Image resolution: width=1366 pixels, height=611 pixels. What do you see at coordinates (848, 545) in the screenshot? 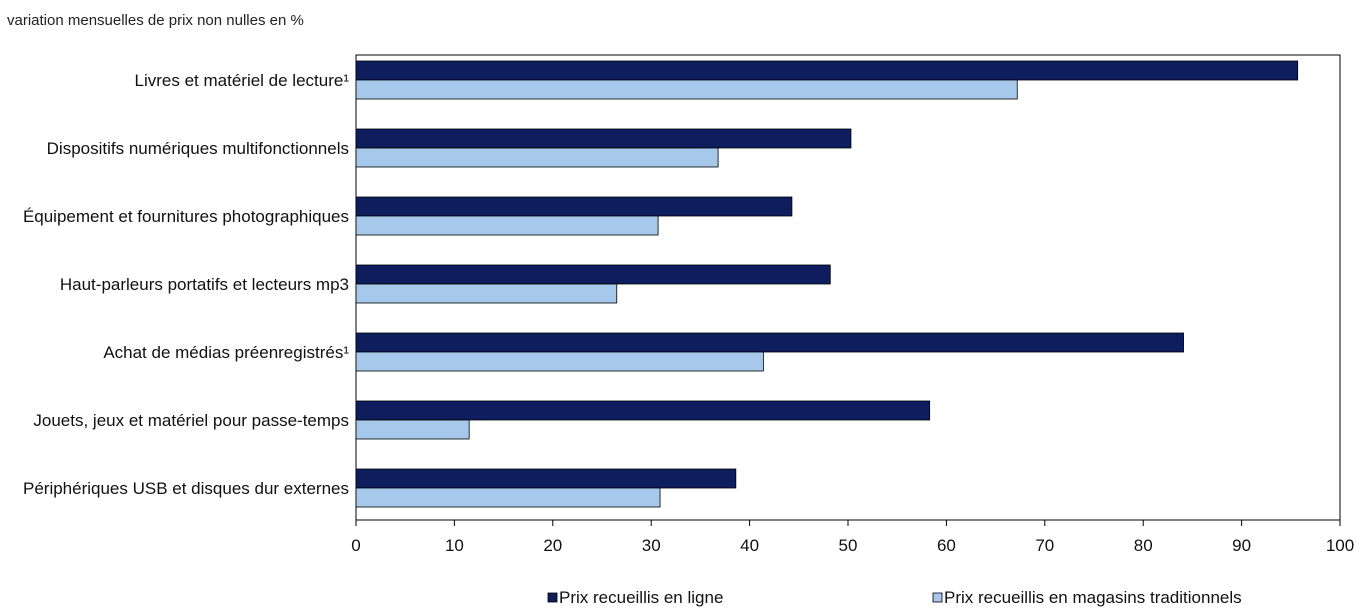
I see `x-tick-label: 50` at bounding box center [848, 545].